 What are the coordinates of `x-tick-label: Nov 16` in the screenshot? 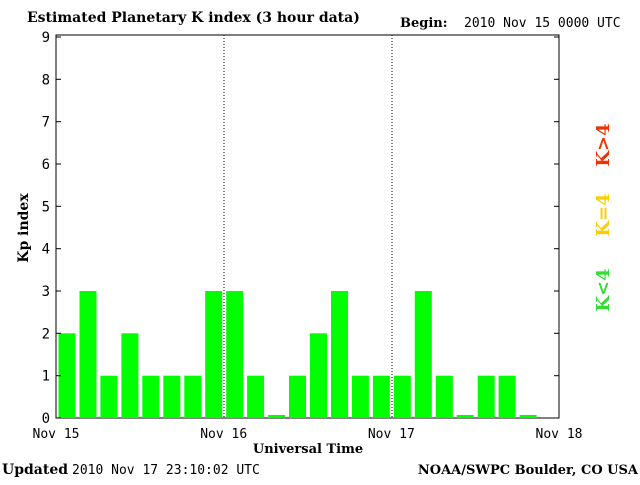 It's located at (223, 434).